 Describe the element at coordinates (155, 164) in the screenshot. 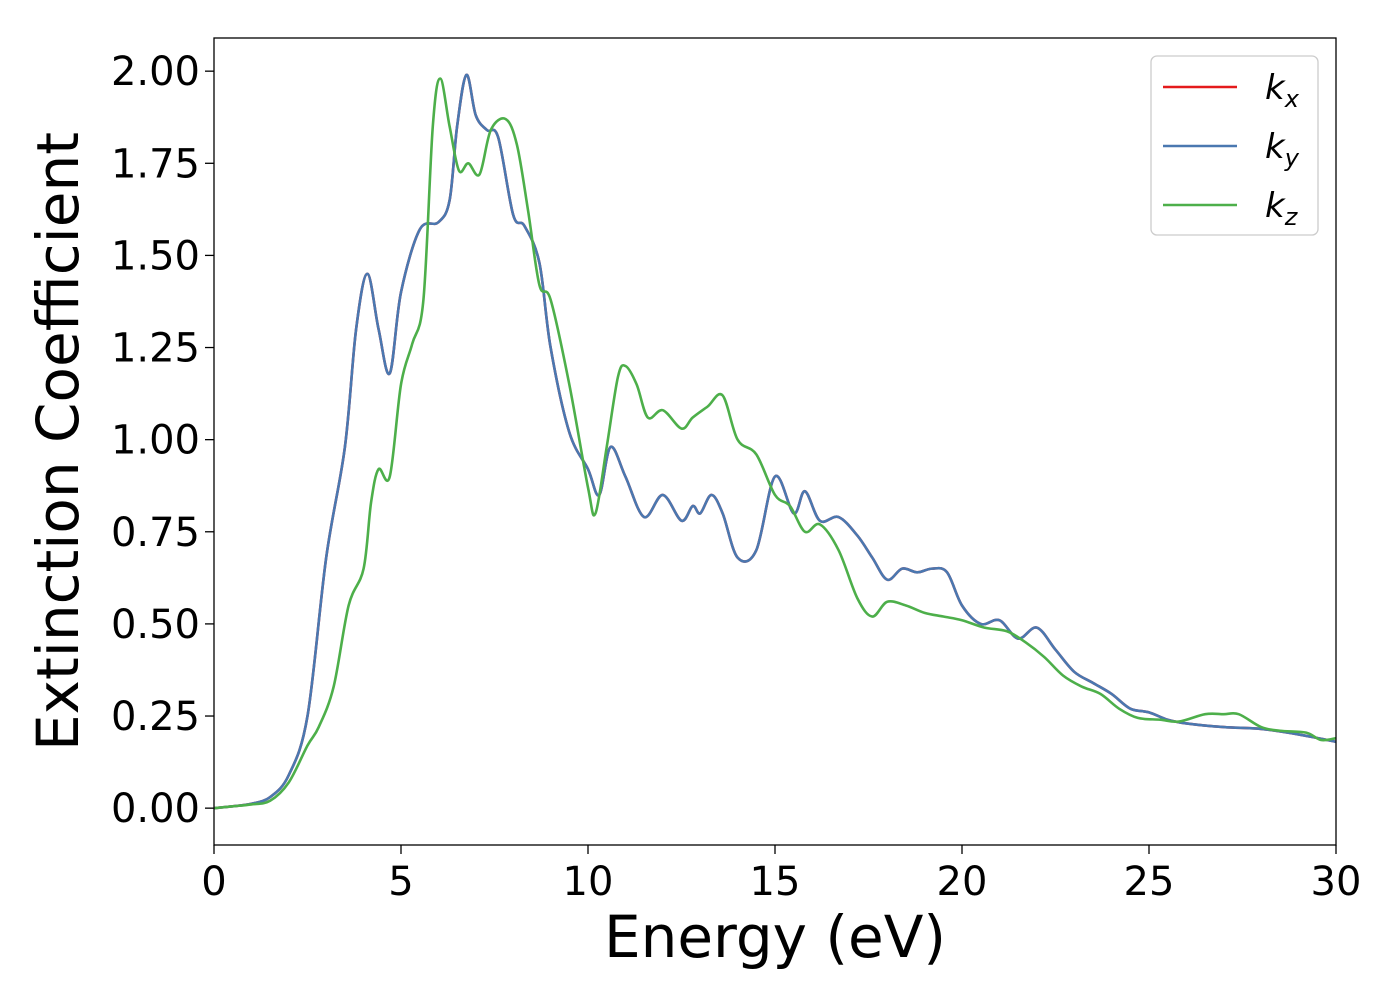

I see `y-tick-label: 1.75` at that location.